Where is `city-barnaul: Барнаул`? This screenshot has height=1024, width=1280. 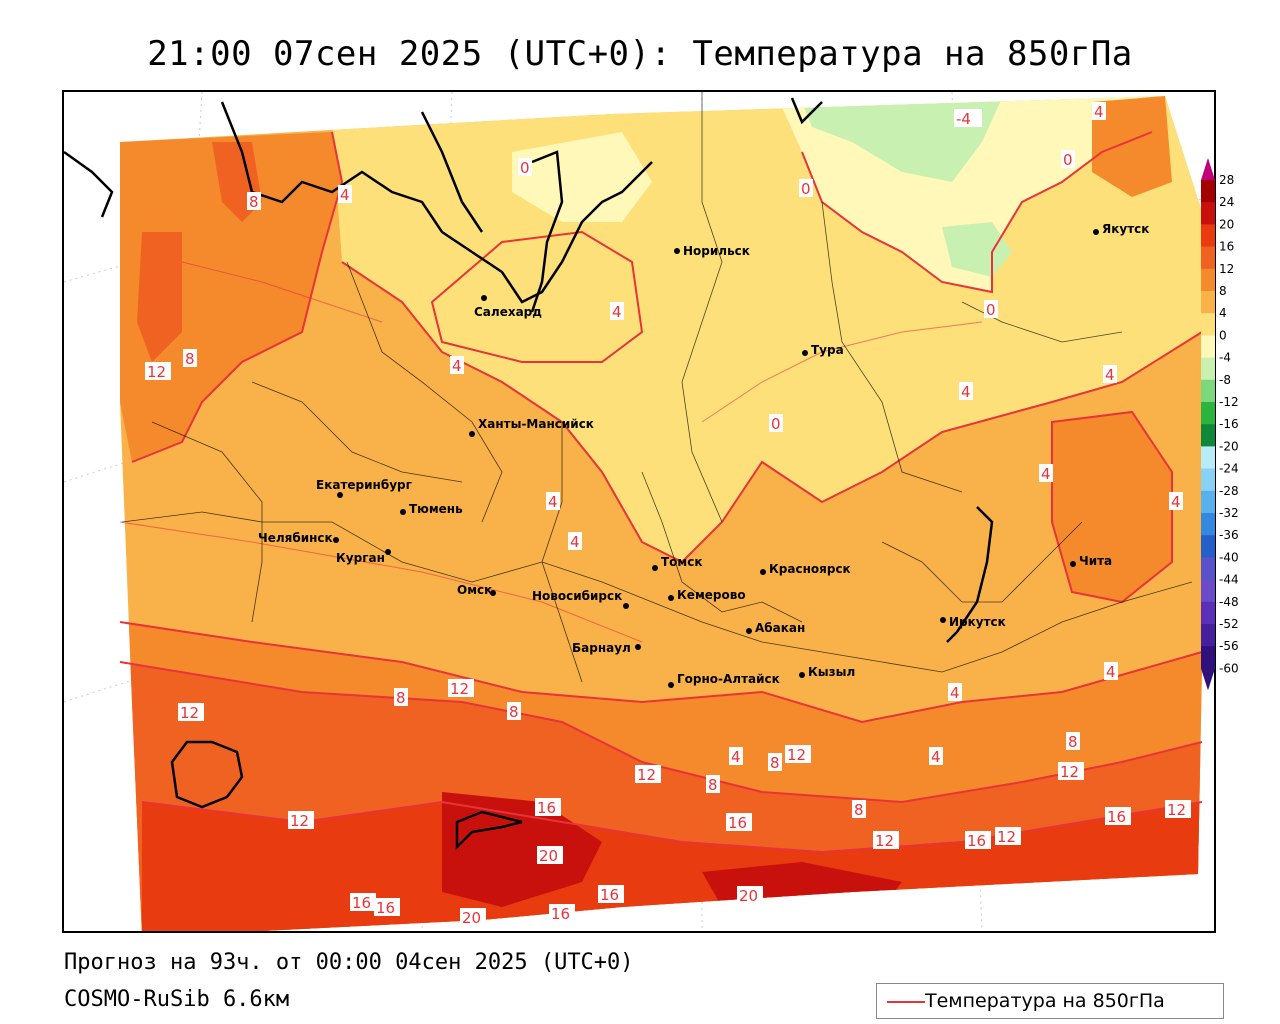 city-barnaul: Барнаул is located at coordinates (606, 648).